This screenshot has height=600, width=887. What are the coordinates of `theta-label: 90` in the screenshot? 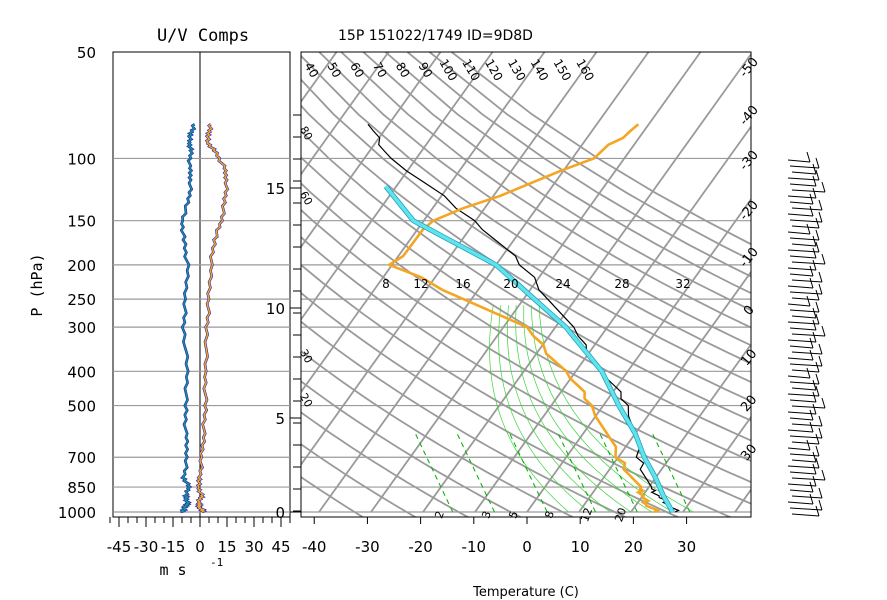 It's located at (426, 70).